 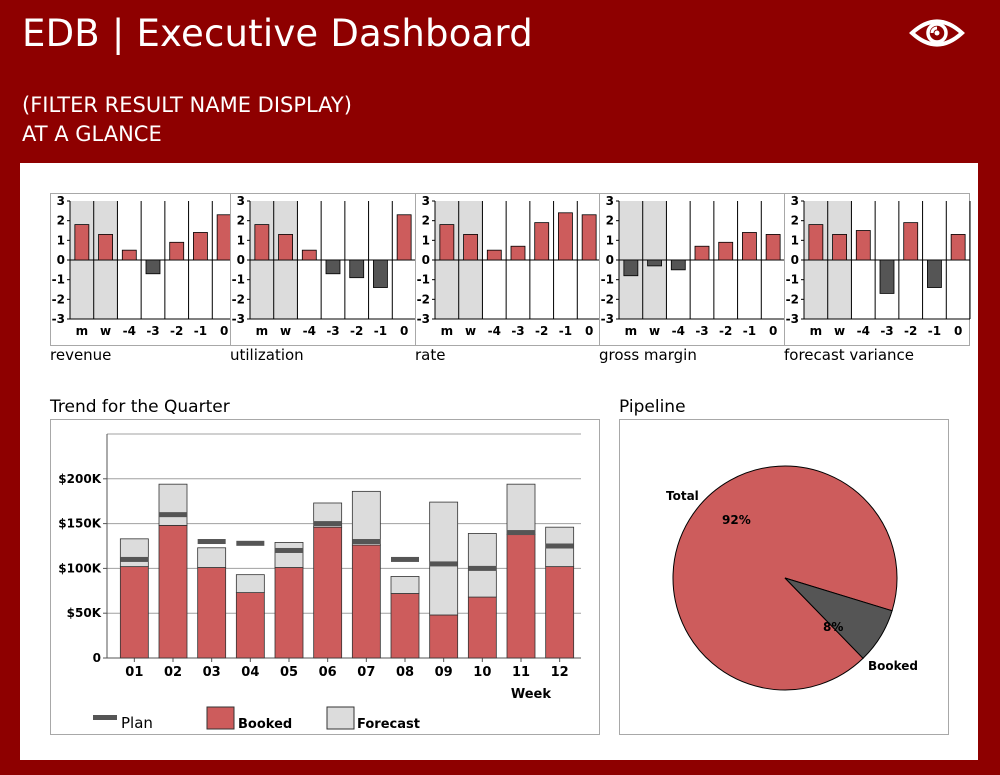 I want to click on sparkline-forecast-variance: 3 2 1 0 -1 -2 -3 m w -4 -3 -2 -1 0, so click(x=877, y=269).